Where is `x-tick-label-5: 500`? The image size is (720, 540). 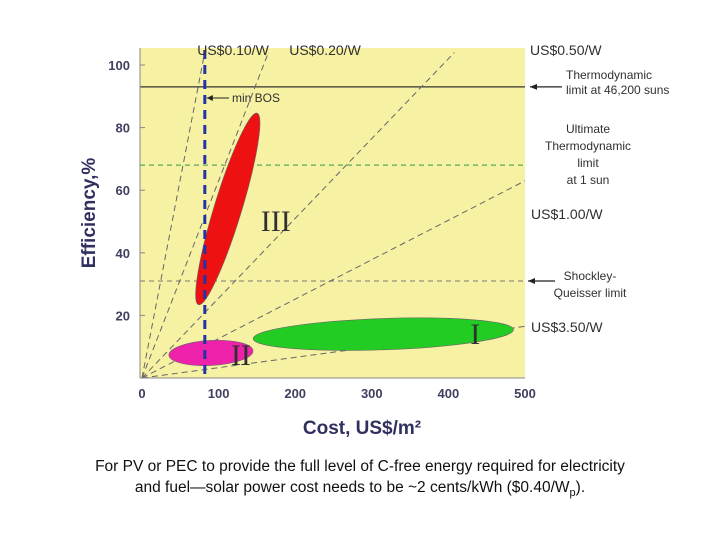
x-tick-label-5: 500 is located at coordinates (525, 393).